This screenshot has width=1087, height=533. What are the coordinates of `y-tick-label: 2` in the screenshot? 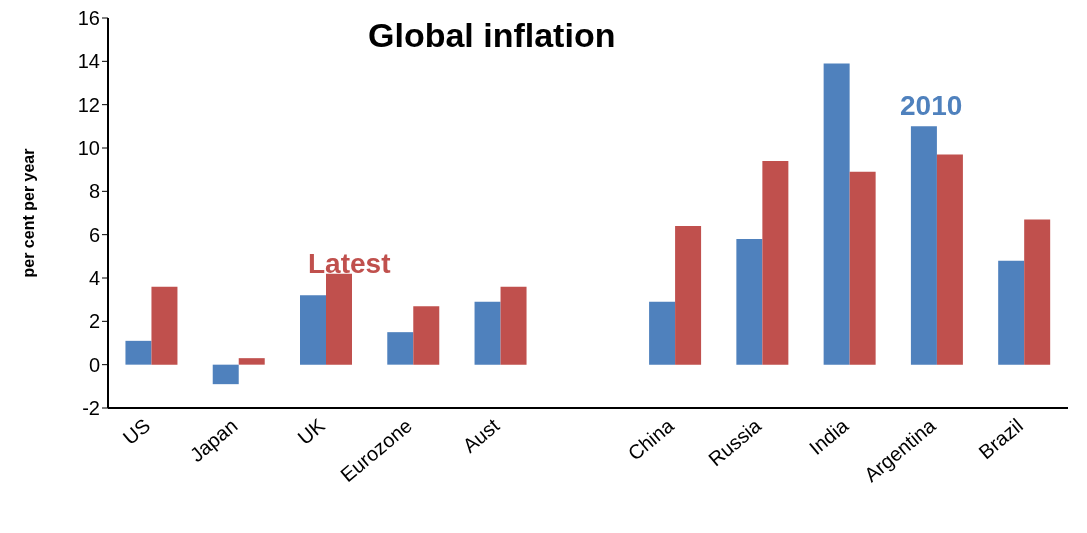 It's located at (94, 321).